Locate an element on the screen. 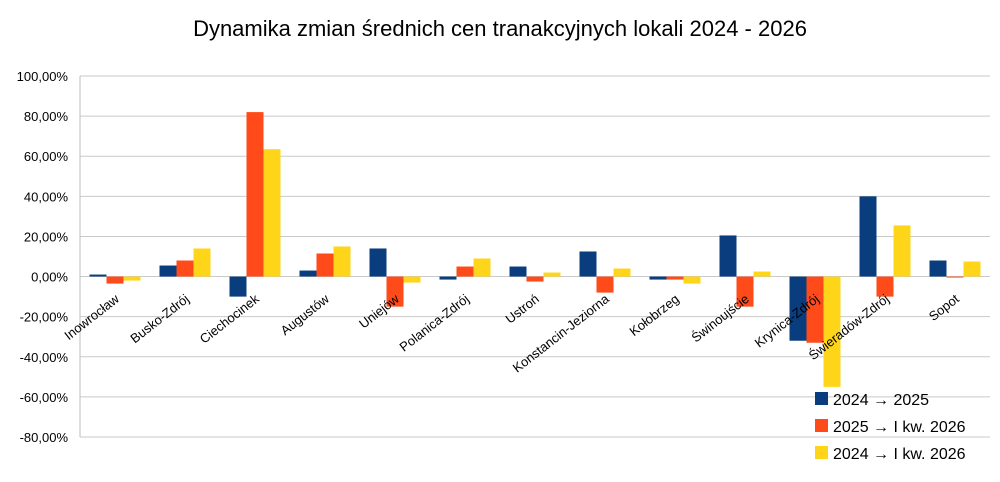 The width and height of the screenshot is (1000, 482). y-tick-label: 80,00% is located at coordinates (46, 116).